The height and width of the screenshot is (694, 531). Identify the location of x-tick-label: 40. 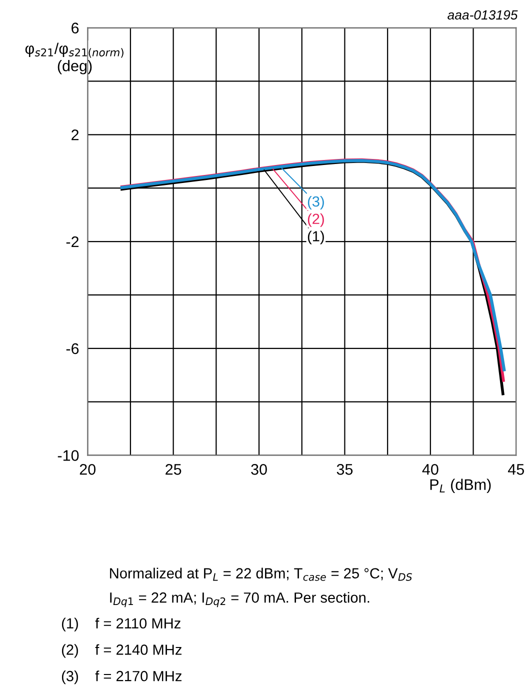
(430, 469).